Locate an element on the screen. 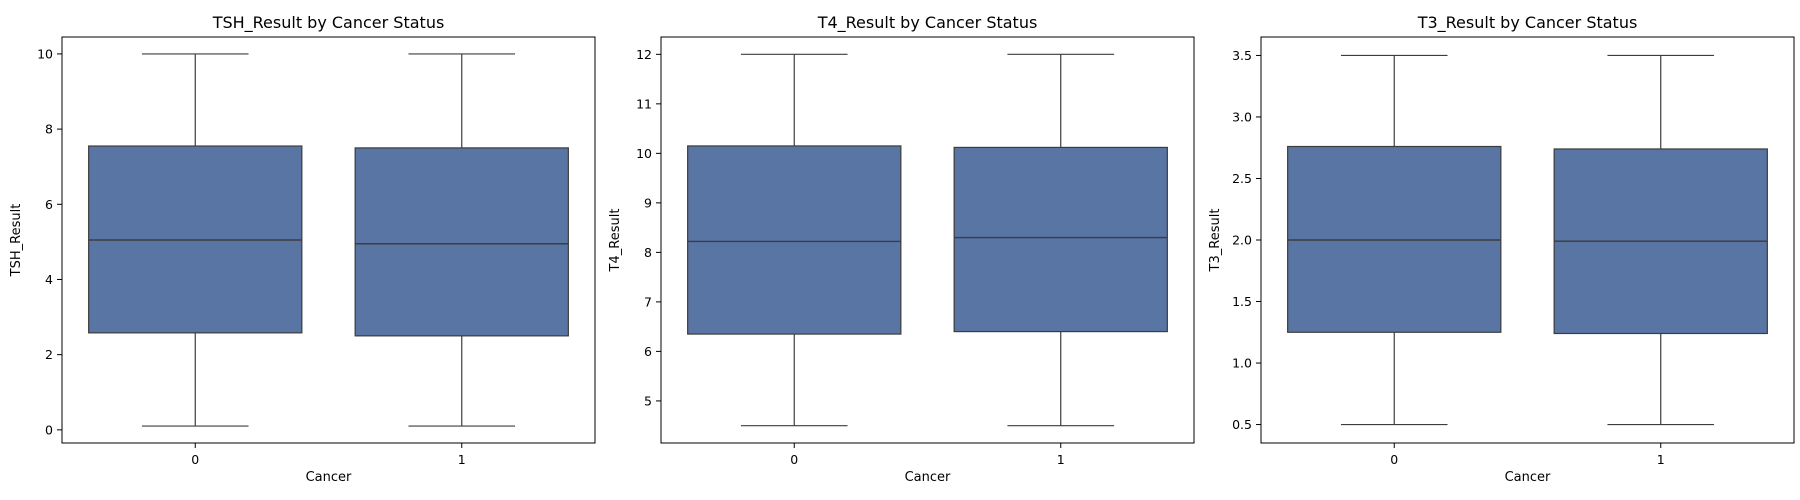  chart-title: T4_Result by Cancer Status is located at coordinates (927, 23).